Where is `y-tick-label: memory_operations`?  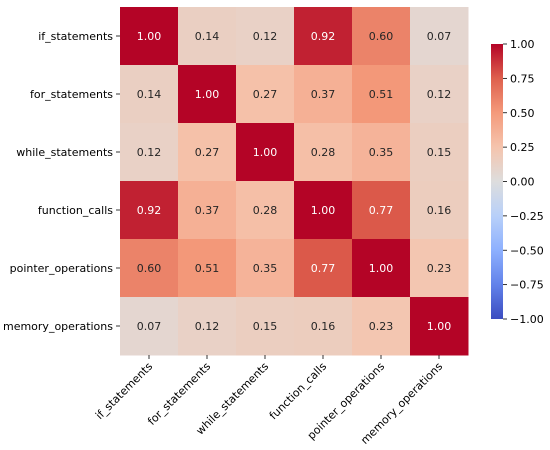 y-tick-label: memory_operations is located at coordinates (58, 326).